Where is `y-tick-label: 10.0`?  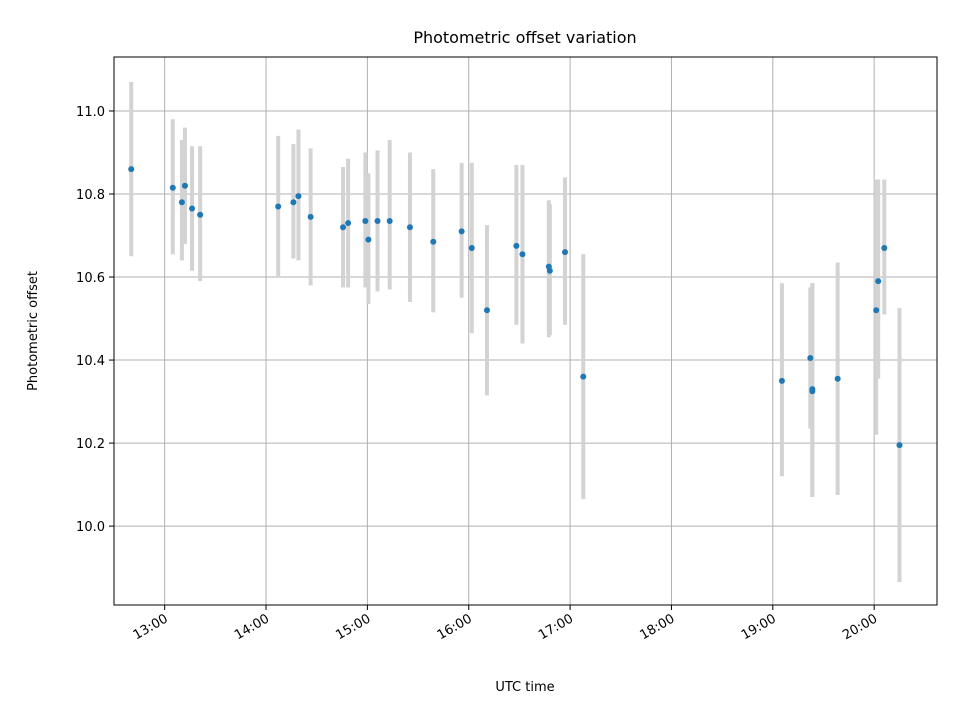 y-tick-label: 10.0 is located at coordinates (90, 527).